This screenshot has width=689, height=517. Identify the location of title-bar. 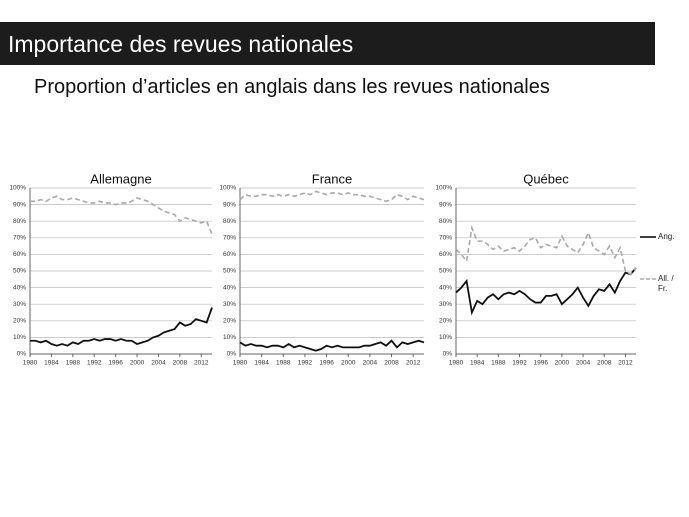
(327, 43).